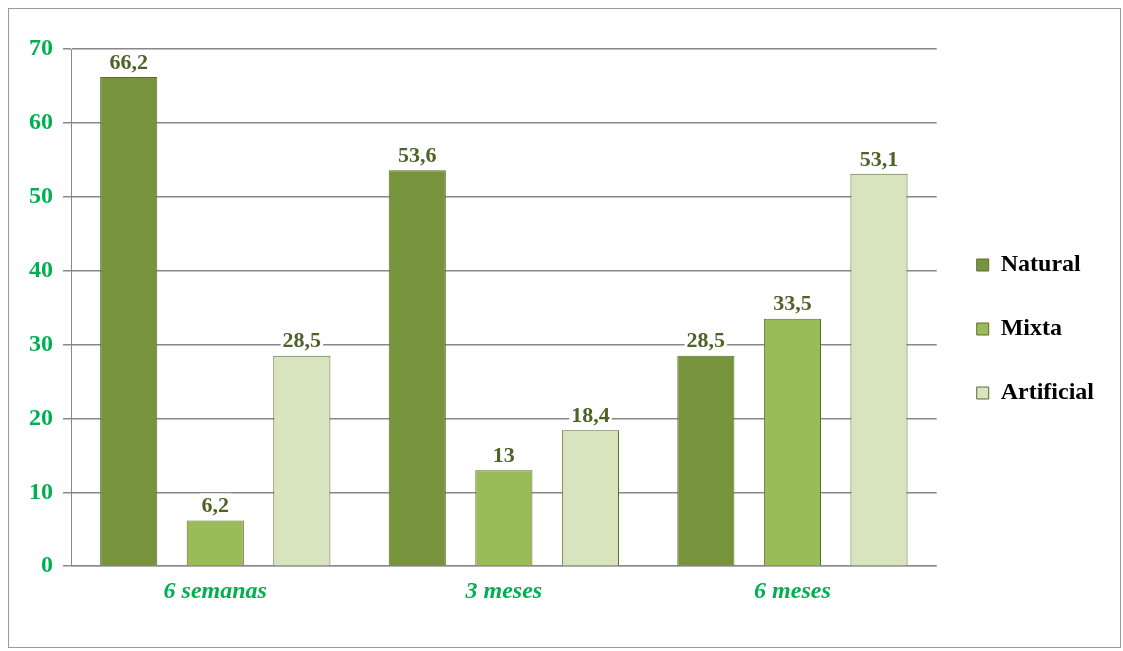 This screenshot has height=651, width=1123. I want to click on x-tick-label: 6 meses, so click(792, 589).